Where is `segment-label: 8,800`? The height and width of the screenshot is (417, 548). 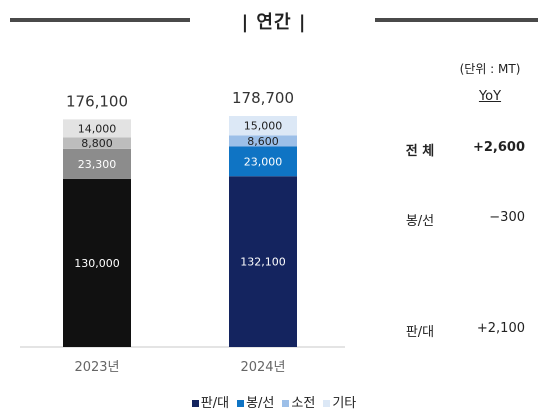
segment-label: 8,800 is located at coordinates (97, 143).